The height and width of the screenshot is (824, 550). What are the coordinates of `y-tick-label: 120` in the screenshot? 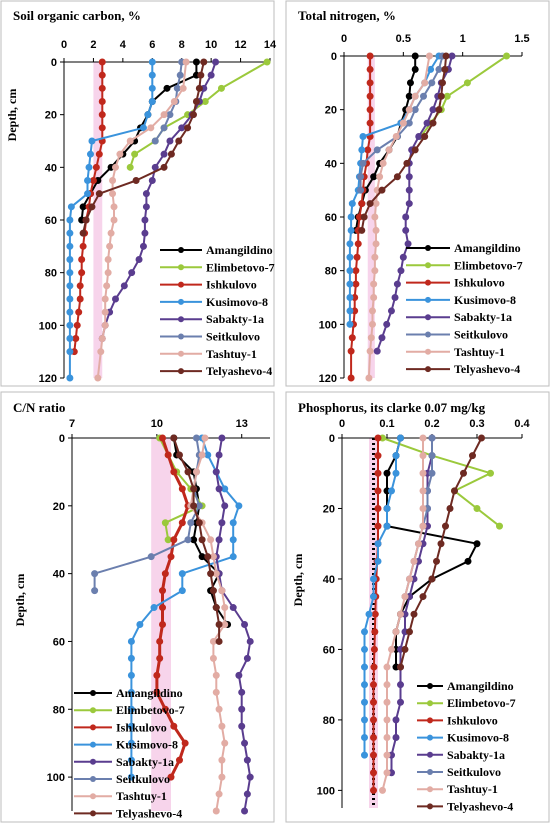 It's located at (48, 379).